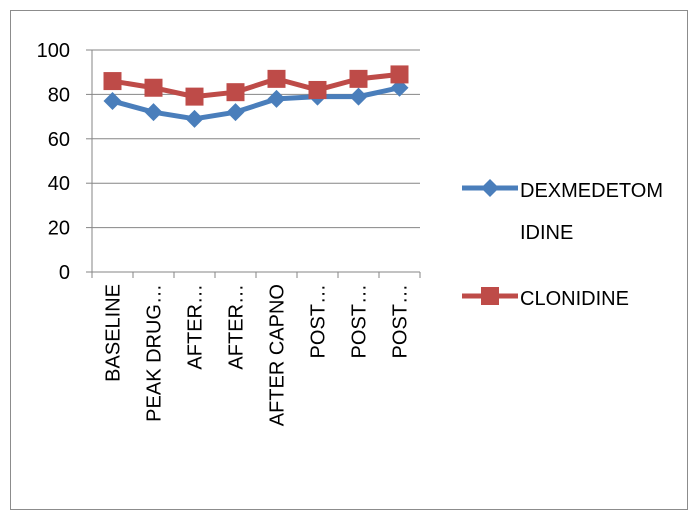  I want to click on y-tick-label: 20, so click(59, 229).